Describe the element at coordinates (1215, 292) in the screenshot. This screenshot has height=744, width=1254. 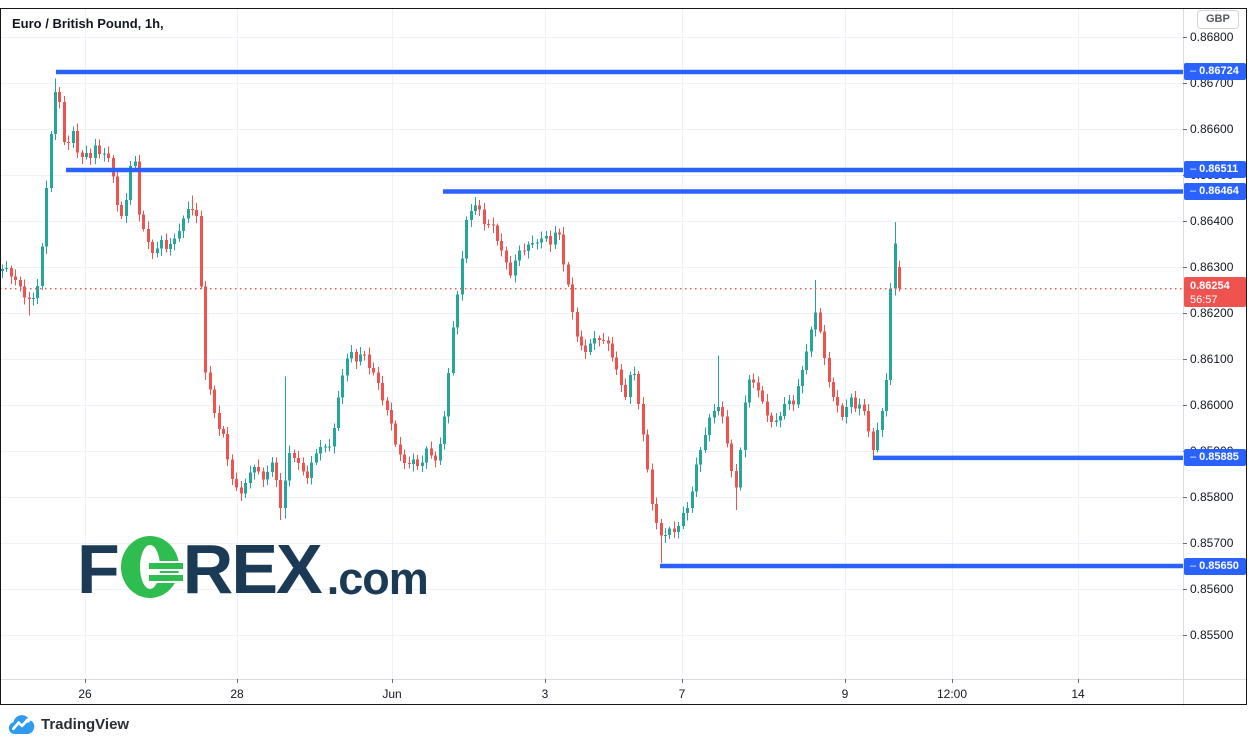
I see `current-price-axis-label: 0.86254 56:57` at that location.